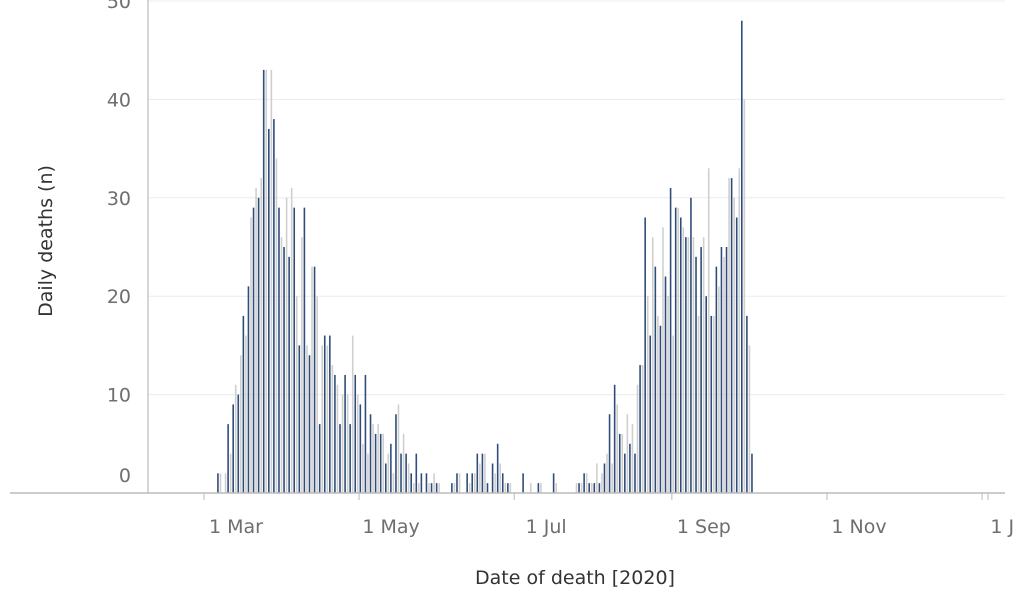  Describe the element at coordinates (119, 6) in the screenshot. I see `y-tick-label: 50` at that location.